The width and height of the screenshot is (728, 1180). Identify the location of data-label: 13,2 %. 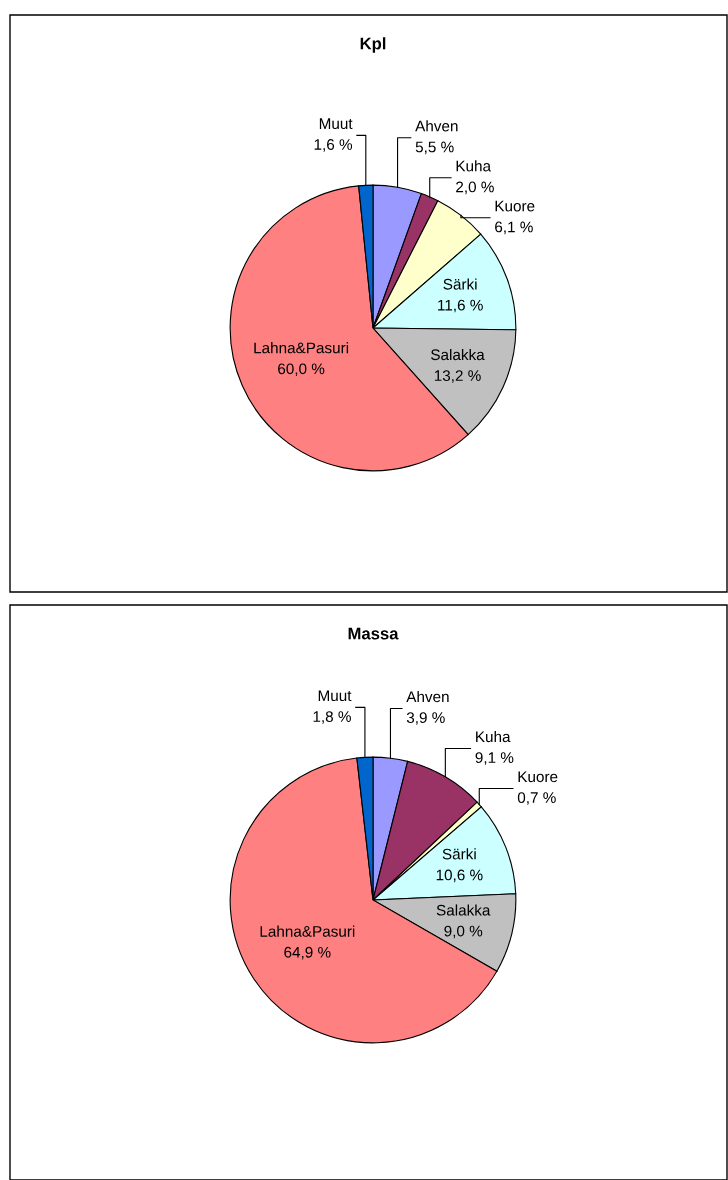
(457, 376).